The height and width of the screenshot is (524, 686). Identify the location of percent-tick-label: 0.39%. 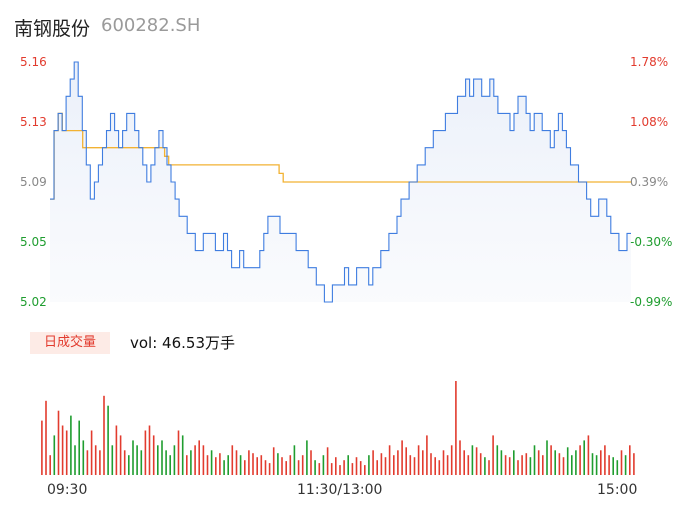
(649, 182).